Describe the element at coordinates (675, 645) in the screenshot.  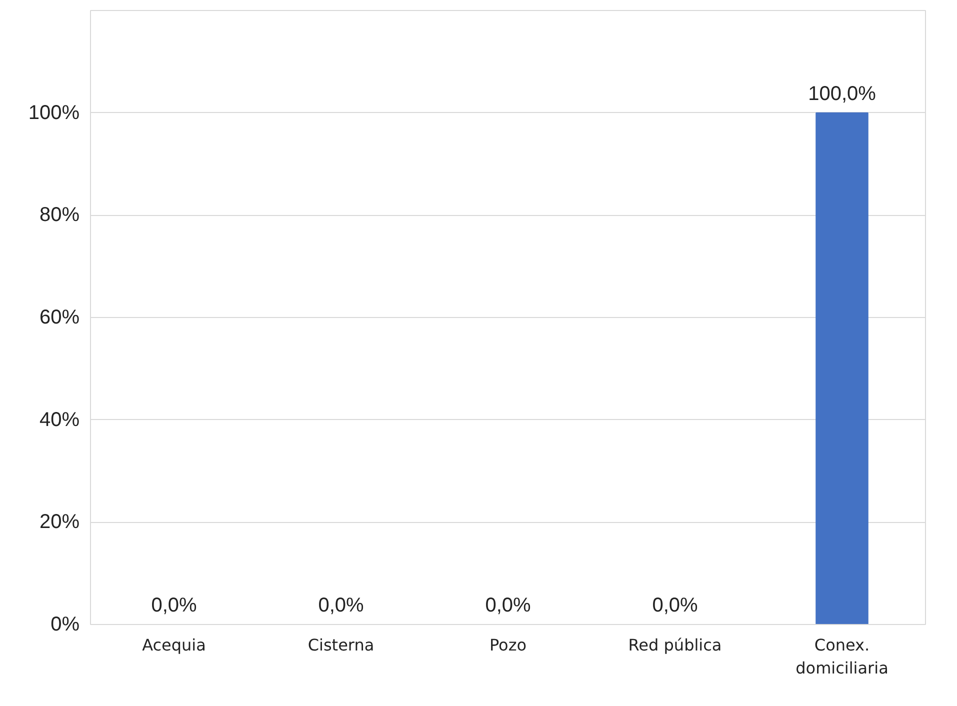
I see `x-tick-label: Red pública` at that location.